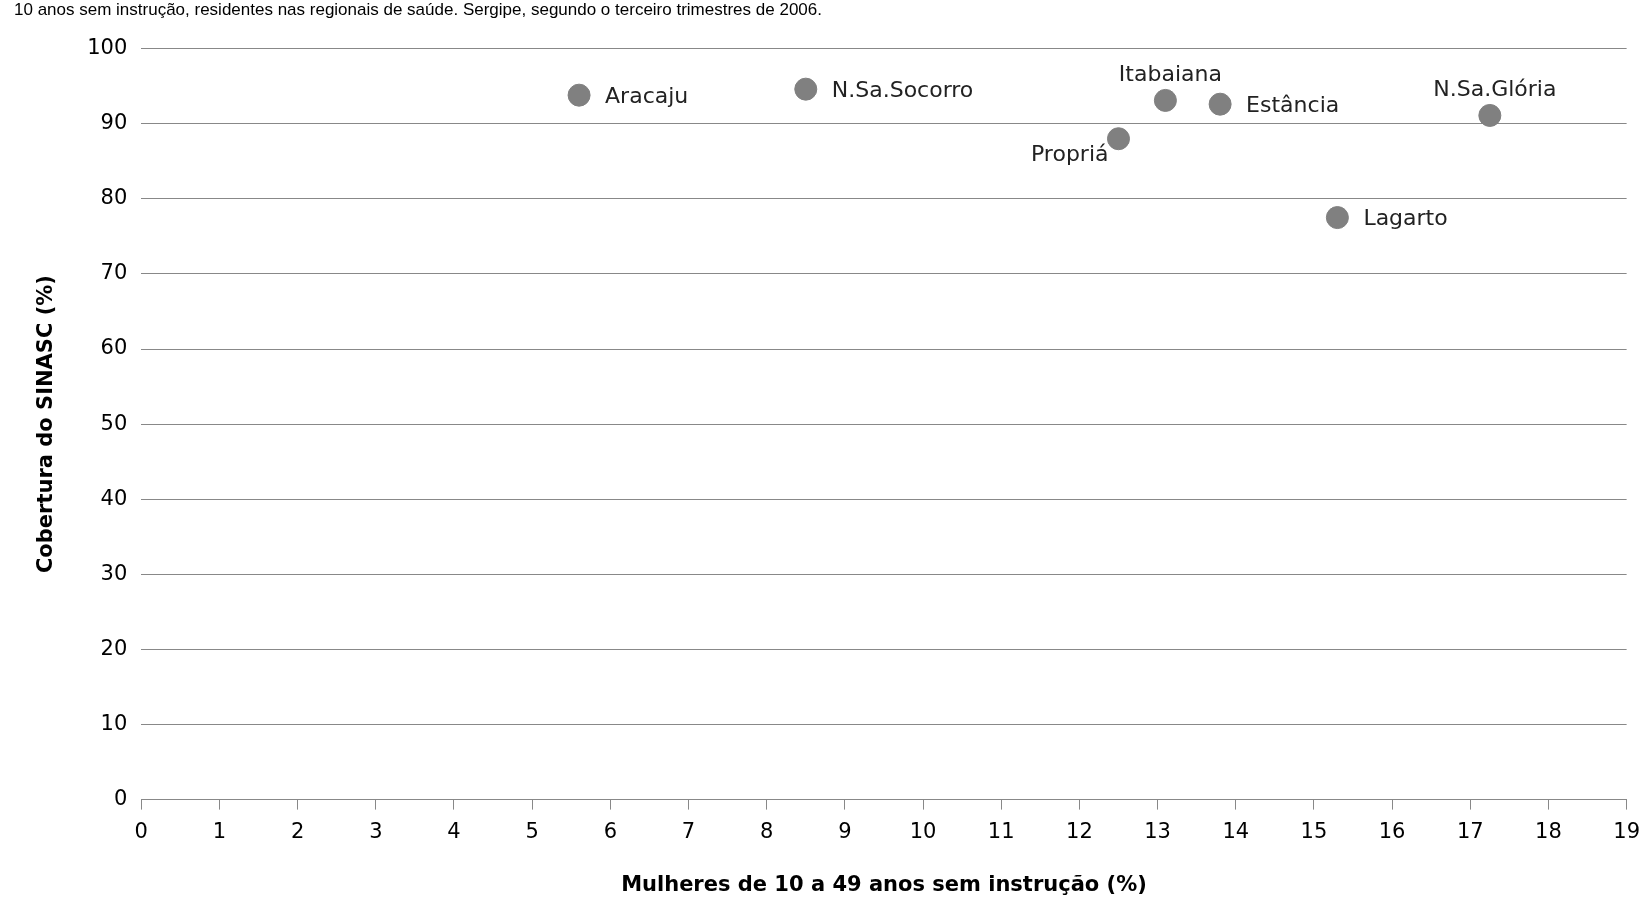  I want to click on y-tick-label: 50, so click(114, 422).